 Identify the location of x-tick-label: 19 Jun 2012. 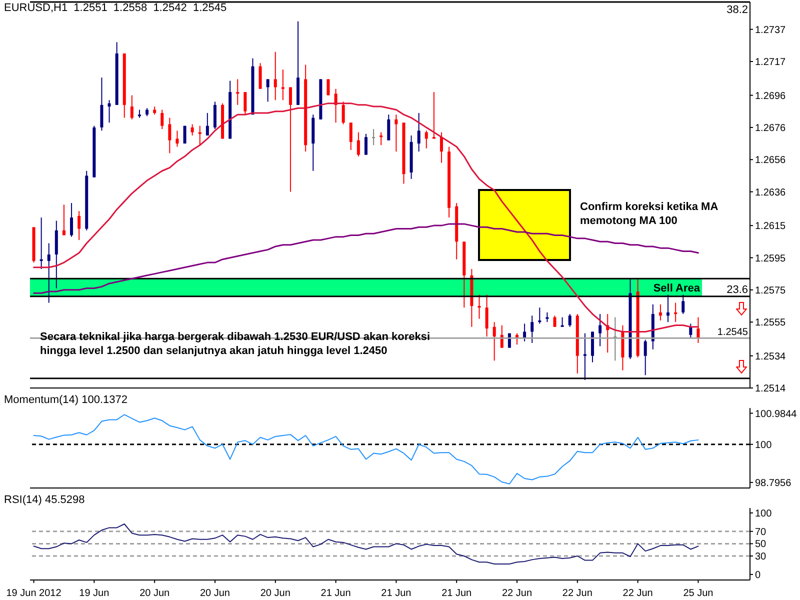
(34, 593).